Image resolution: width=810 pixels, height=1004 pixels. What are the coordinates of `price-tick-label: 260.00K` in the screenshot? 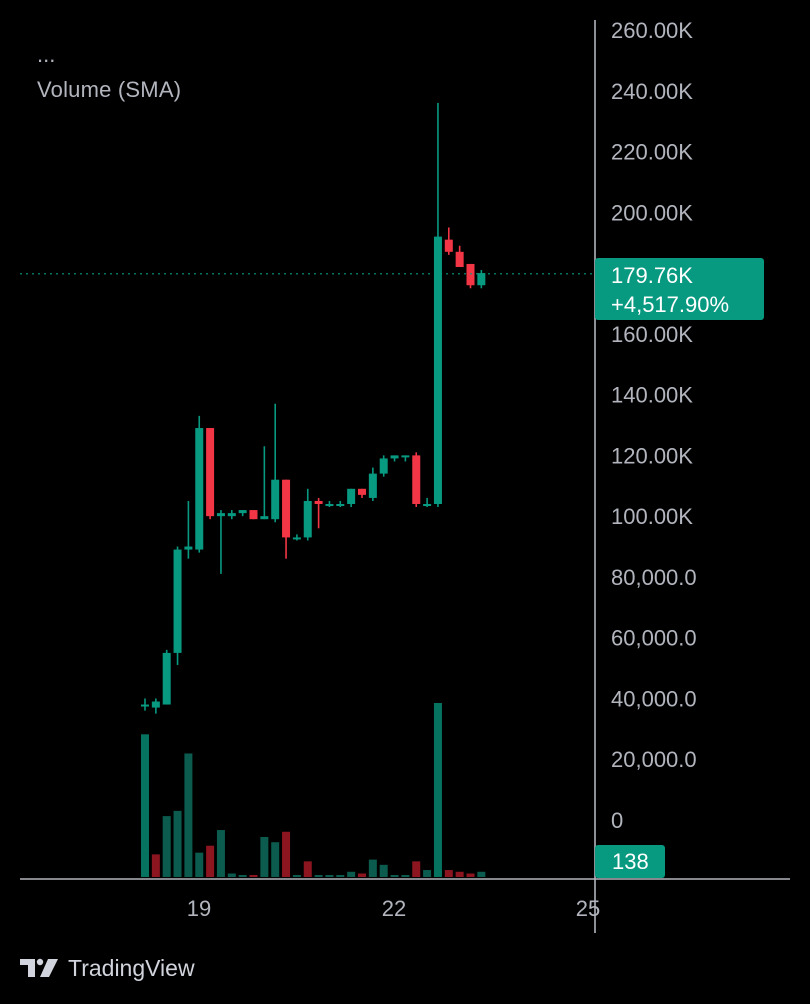 It's located at (652, 30).